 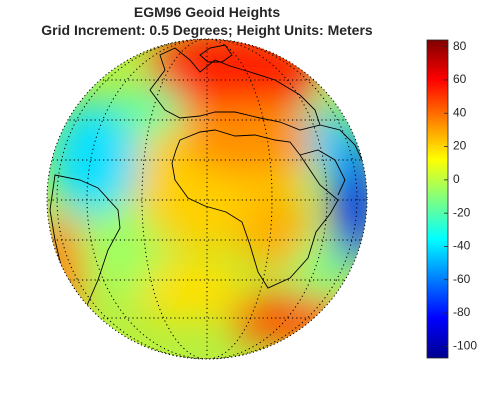 What do you see at coordinates (462, 246) in the screenshot?
I see `colorbar-tick-label: -40` at bounding box center [462, 246].